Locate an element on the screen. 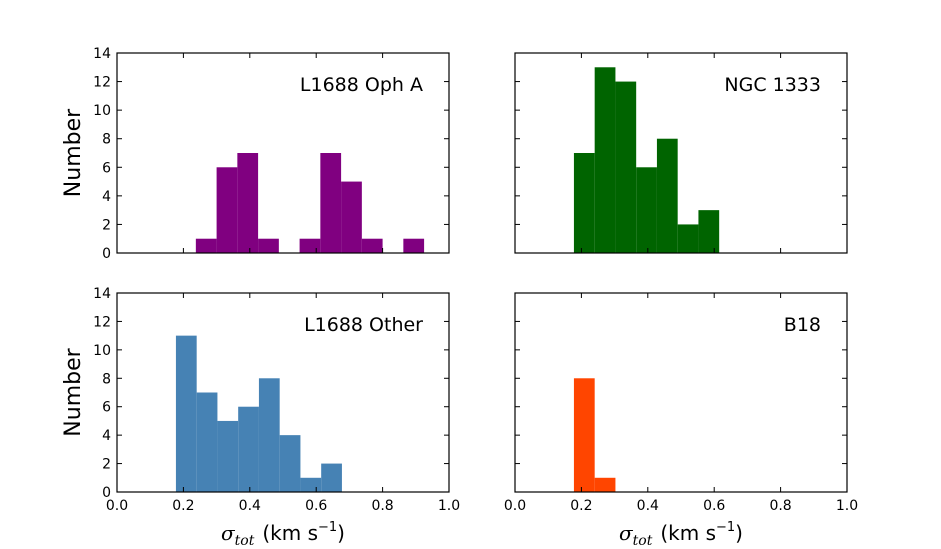  l1688-other-panel-label: L1688 Other is located at coordinates (363, 325).